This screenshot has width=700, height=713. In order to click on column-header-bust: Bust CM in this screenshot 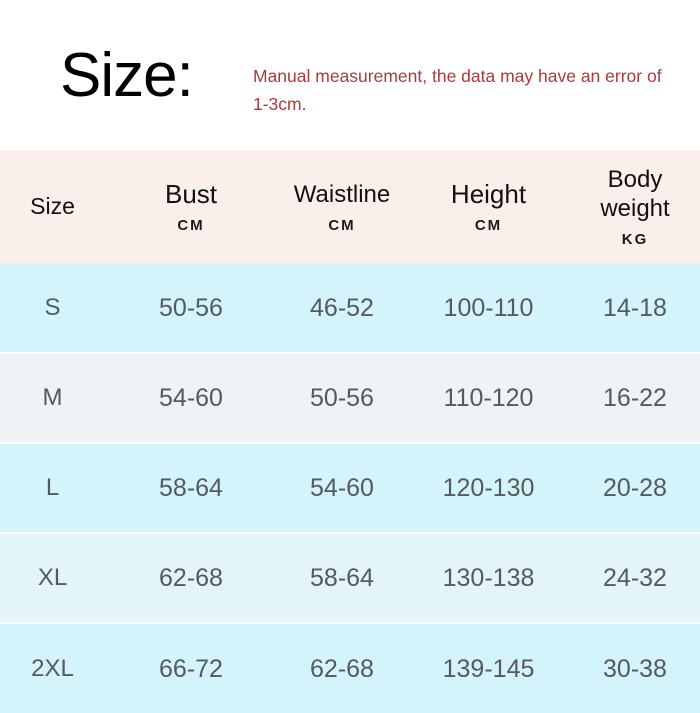, I will do `click(191, 206)`.